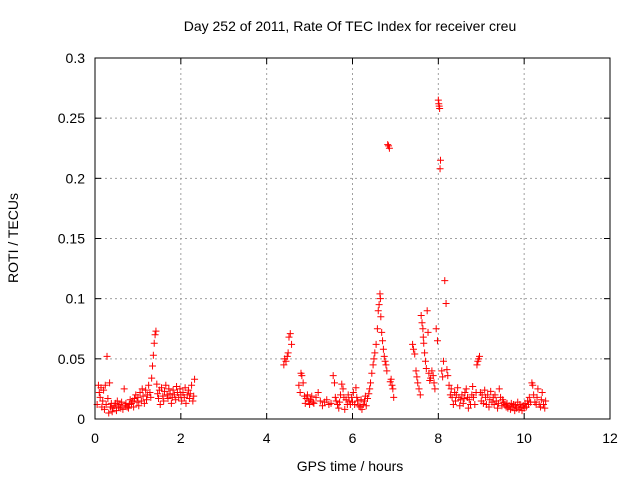  What do you see at coordinates (76, 58) in the screenshot?
I see `y-tick-label: 0.3` at bounding box center [76, 58].